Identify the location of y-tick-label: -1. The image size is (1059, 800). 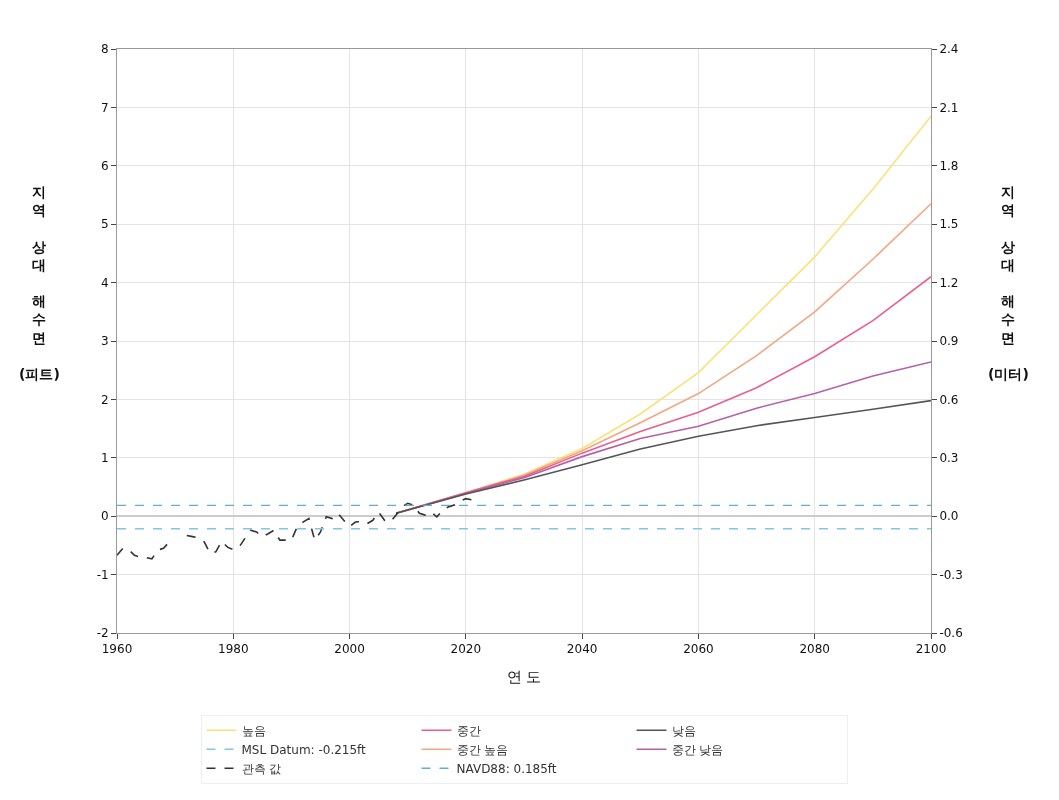
(102, 574).